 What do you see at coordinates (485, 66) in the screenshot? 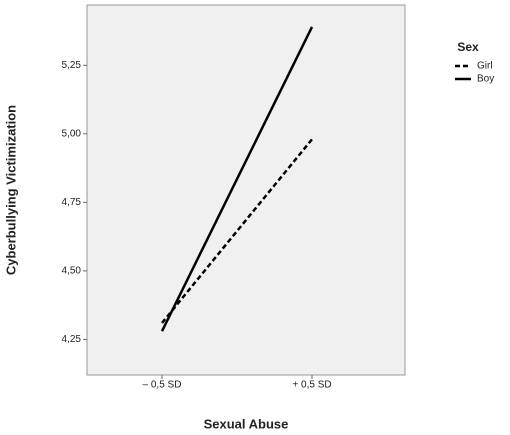
I see `legend-label: Girl` at bounding box center [485, 66].